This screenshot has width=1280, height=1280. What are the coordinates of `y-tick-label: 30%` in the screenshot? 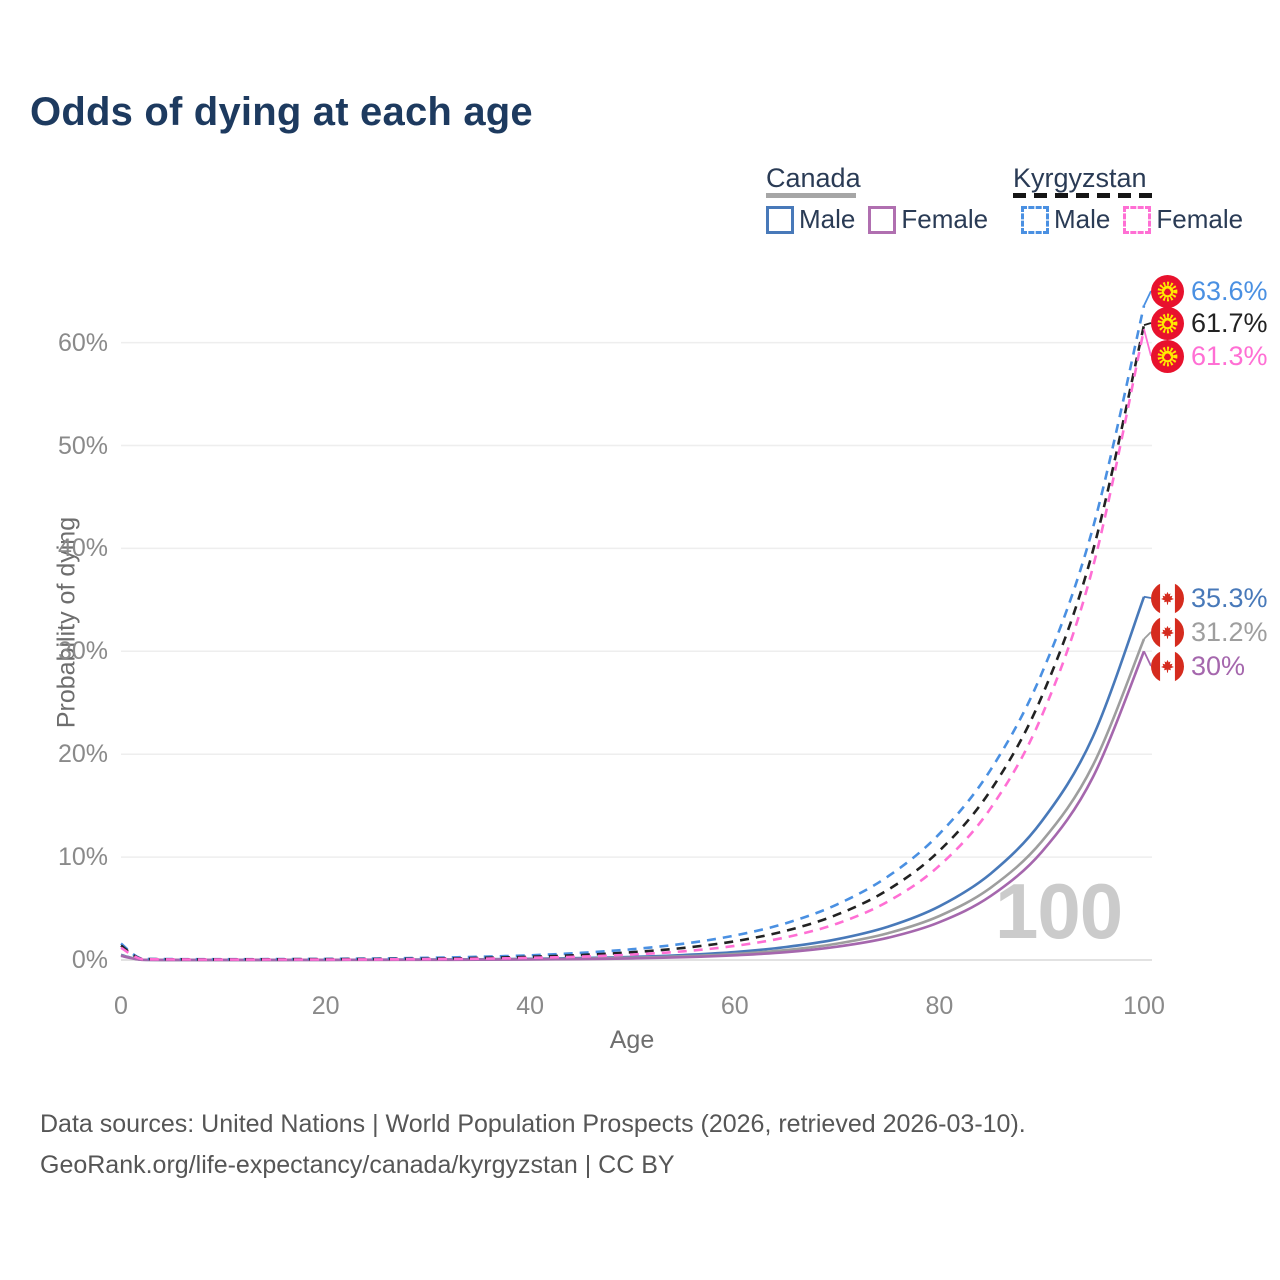 It's located at (82, 651).